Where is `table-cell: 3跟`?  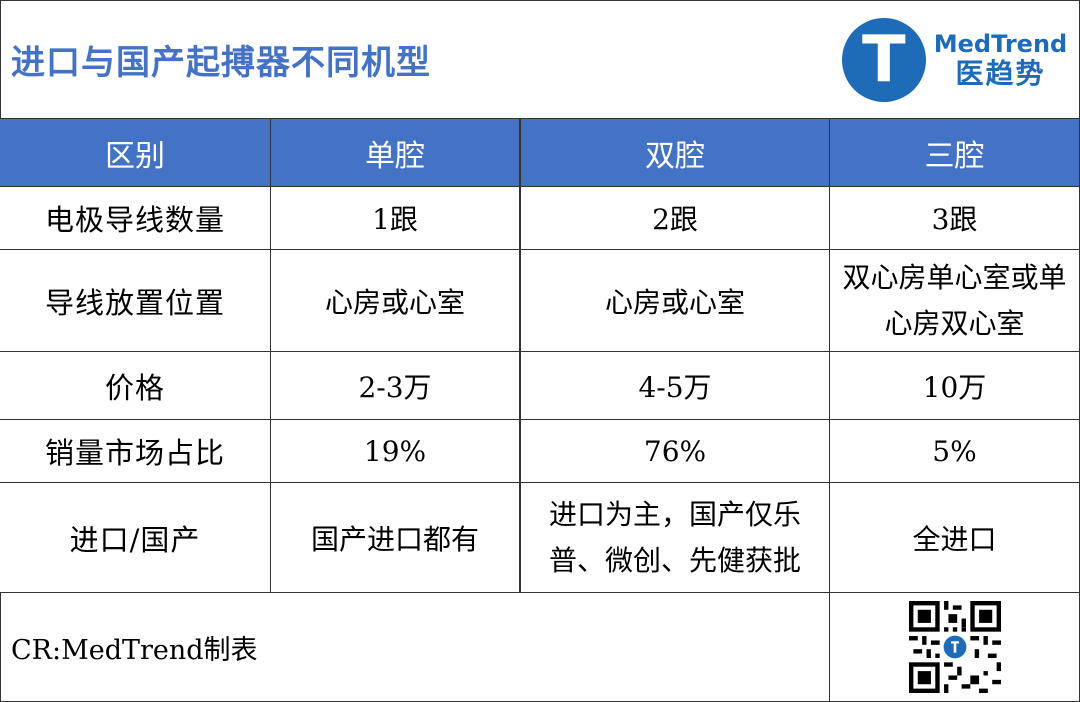
table-cell: 3跟 is located at coordinates (955, 218).